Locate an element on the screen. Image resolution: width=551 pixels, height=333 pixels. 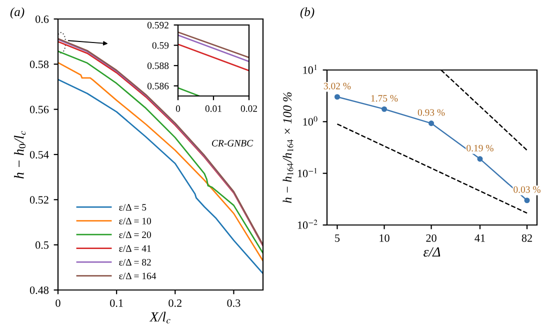
x-tick-label: 20 is located at coordinates (431, 238).